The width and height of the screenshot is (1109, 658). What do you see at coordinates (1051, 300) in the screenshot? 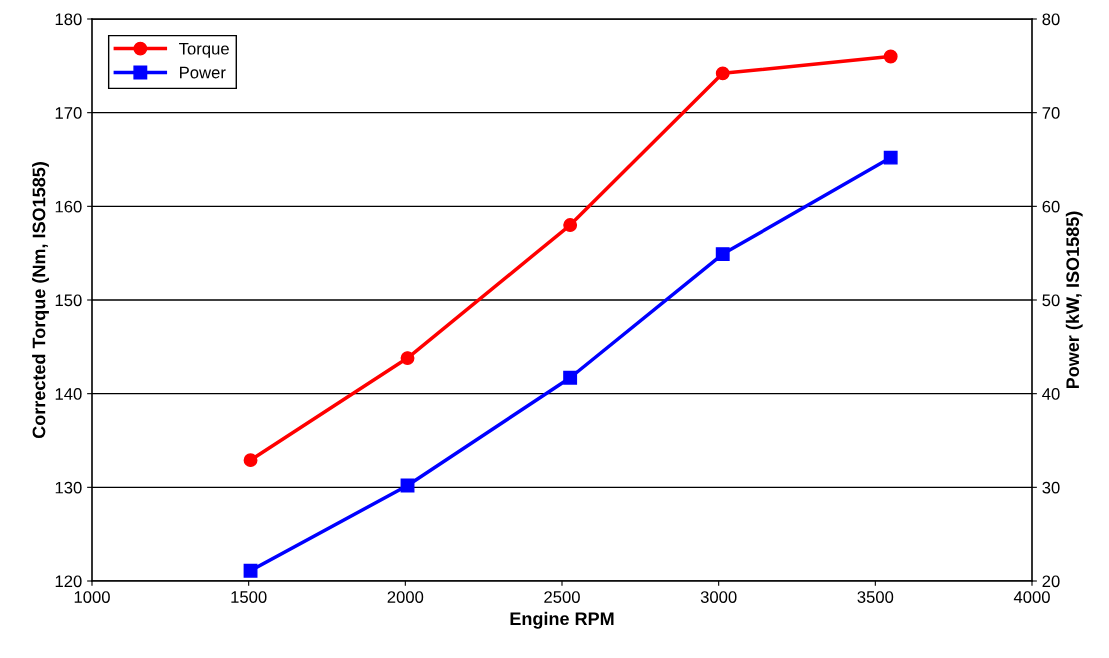
I see `y2-tick-label: 50` at bounding box center [1051, 300].